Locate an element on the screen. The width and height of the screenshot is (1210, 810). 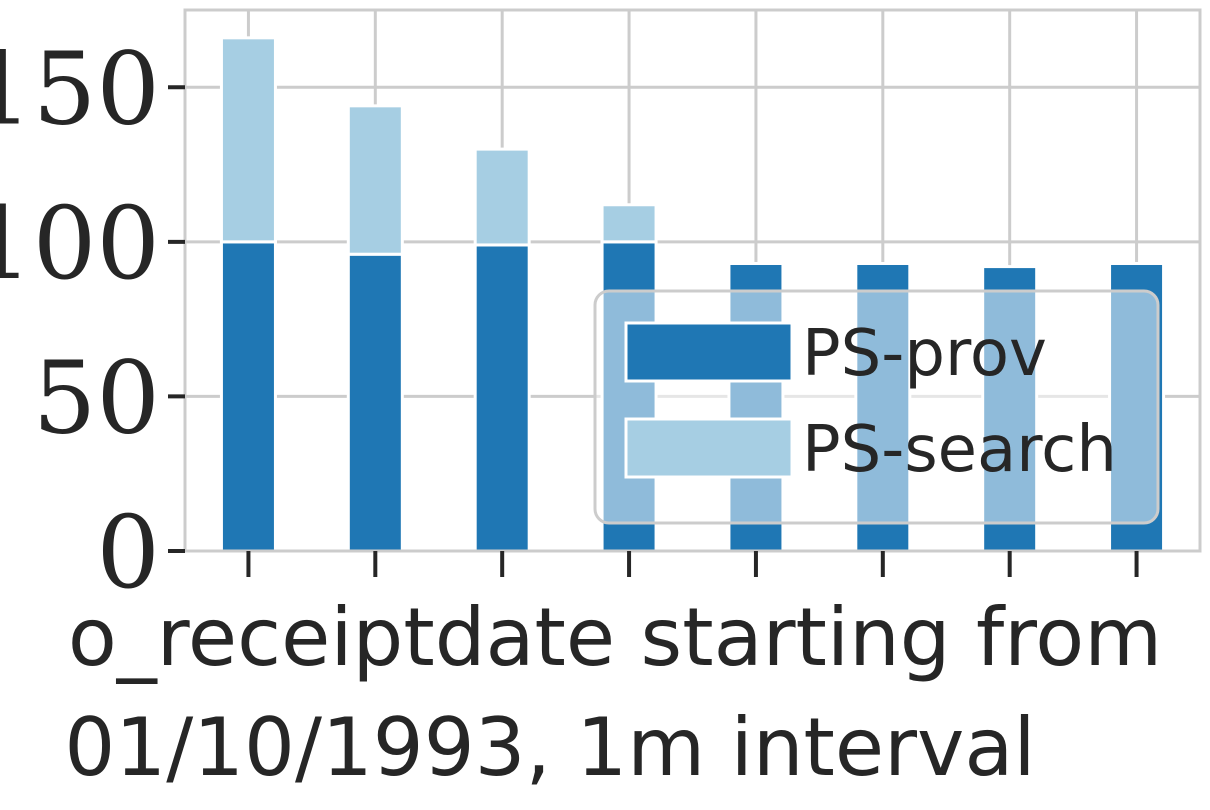
legend: PS-prov PS-search is located at coordinates (876, 407).